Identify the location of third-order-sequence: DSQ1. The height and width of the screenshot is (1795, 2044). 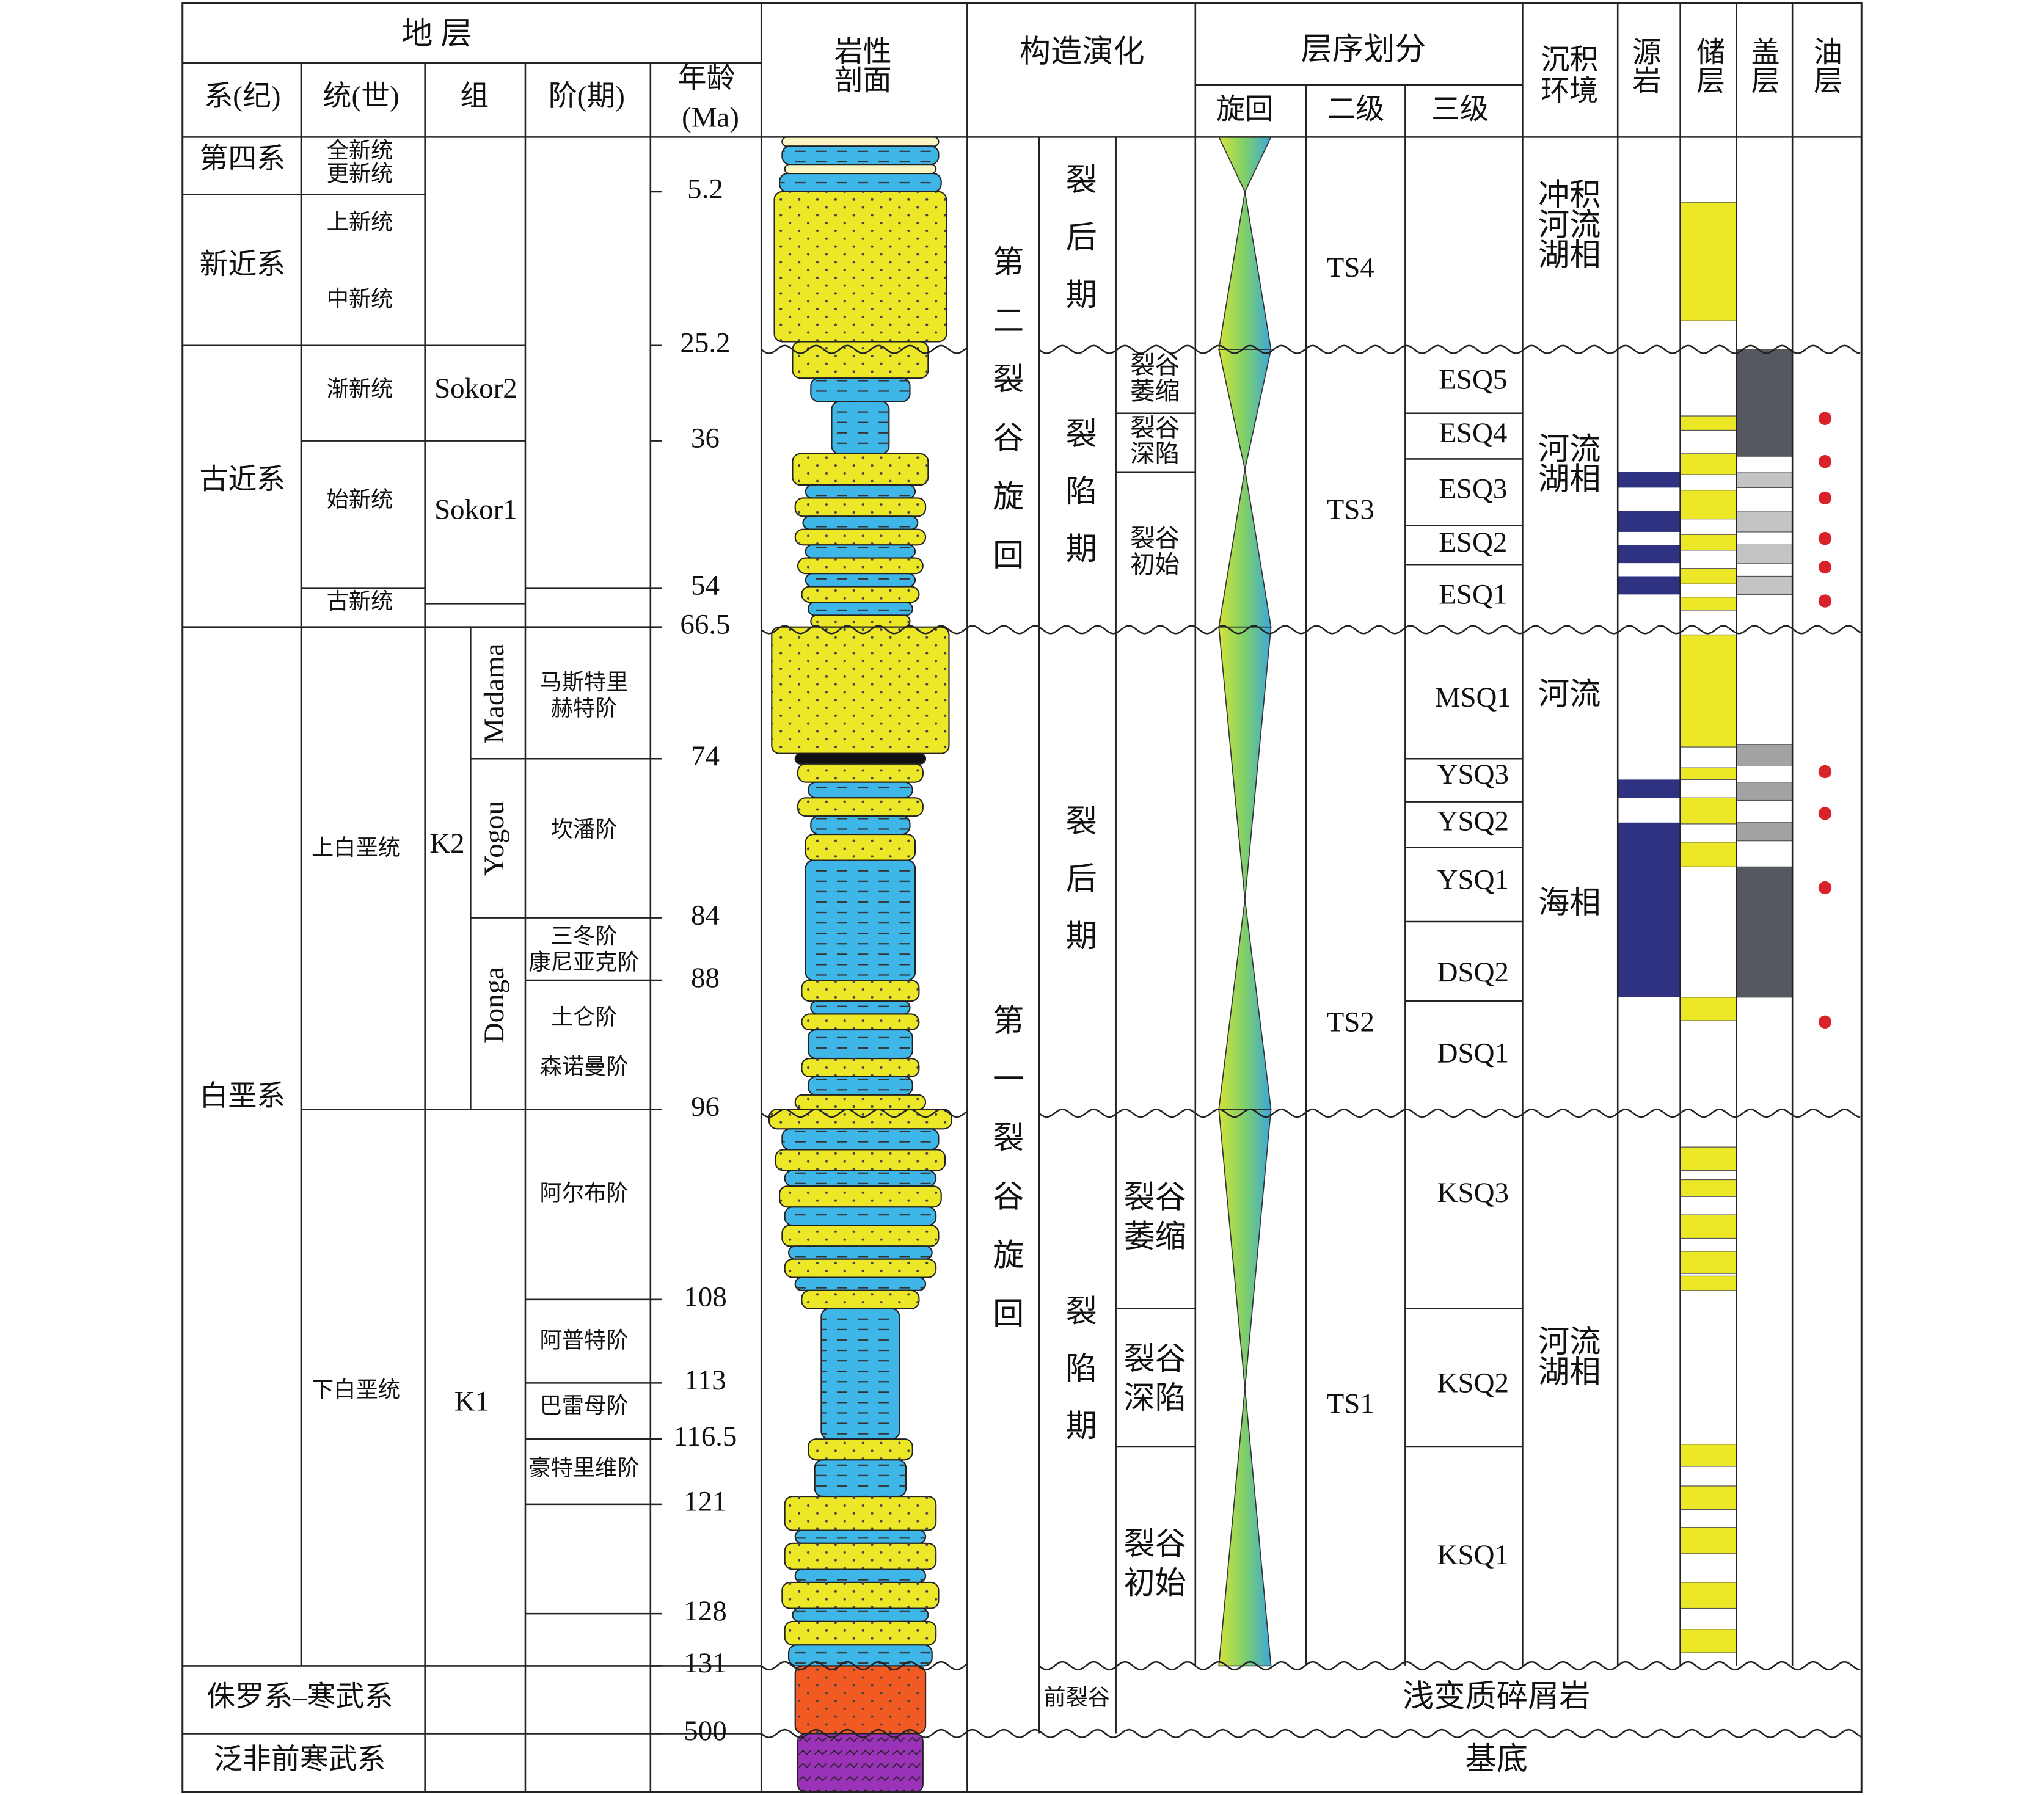
(1473, 1053).